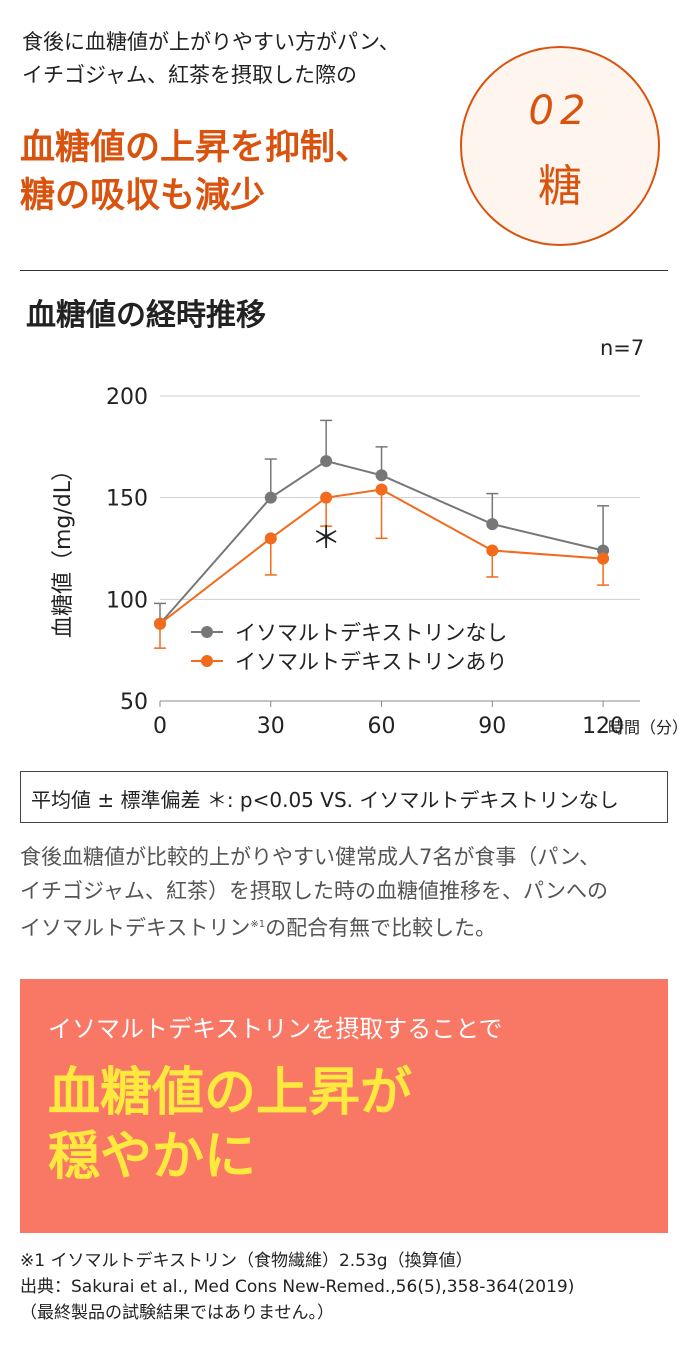 Image resolution: width=688 pixels, height=1350 pixels. What do you see at coordinates (135, 928) in the screenshot?
I see `description-line-3-a: イソマルトデキストリン` at bounding box center [135, 928].